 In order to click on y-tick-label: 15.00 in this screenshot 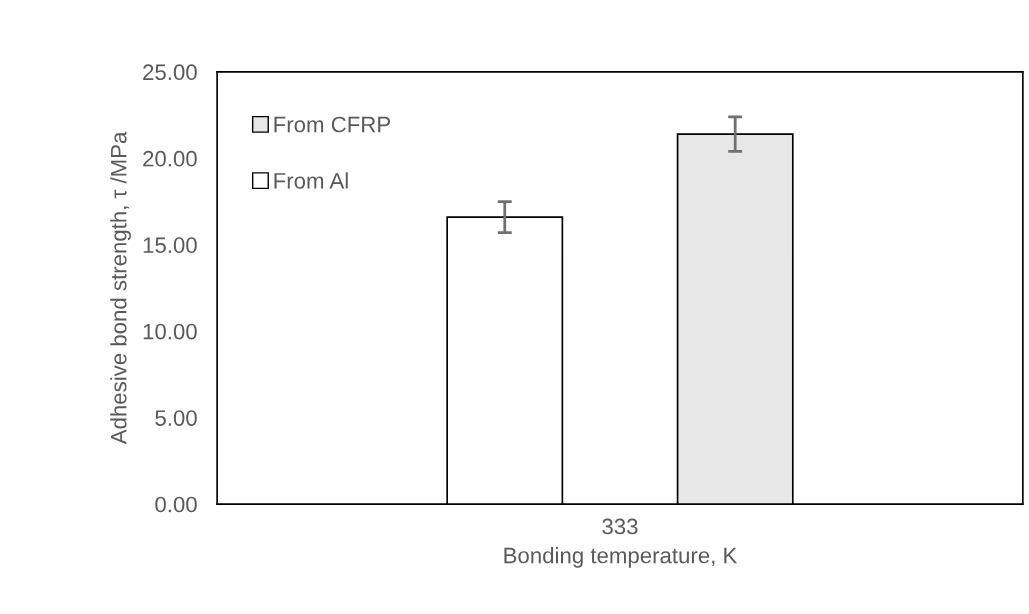, I will do `click(170, 245)`.